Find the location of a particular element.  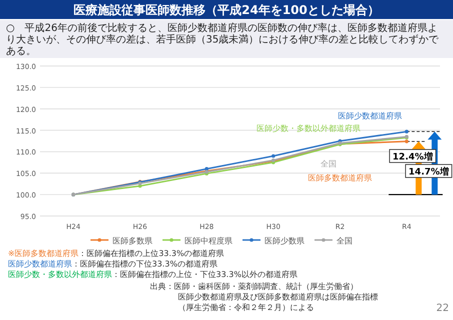

chart-subtitle: ○ 平成26年の前後で比較すると、医師少数都道府県の医師数の伸び率は、医師多数都道府県より大きいが、その伸び率の差は、若手医師（35歳未満）における伸び率の差と比較してわずかである。 is located at coordinates (223, 39).